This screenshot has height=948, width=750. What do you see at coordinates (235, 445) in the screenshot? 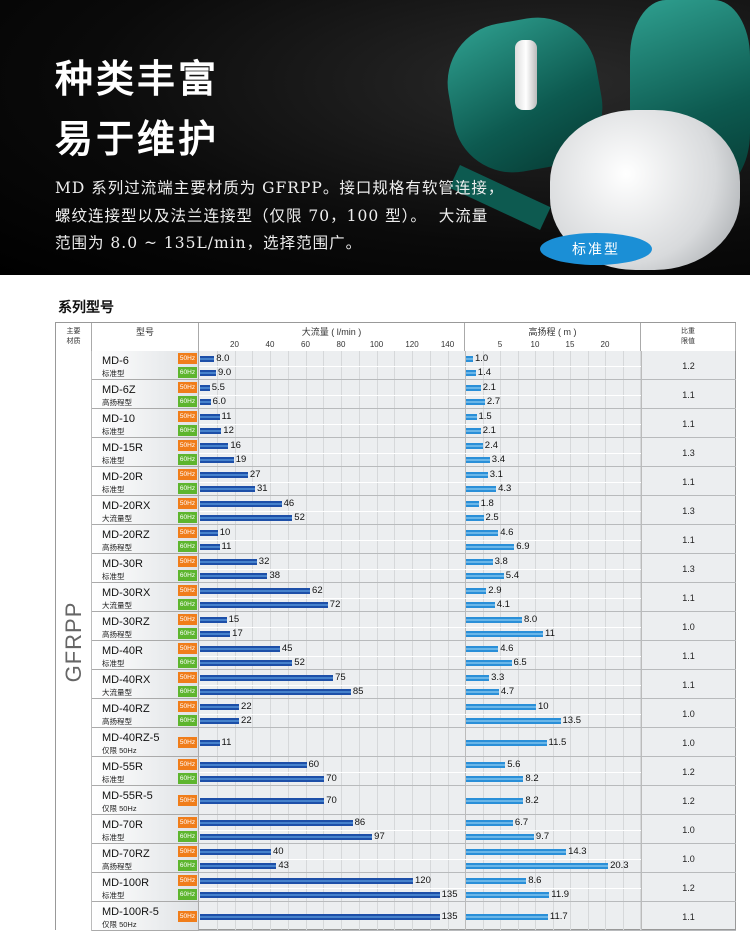
I see `flow-value-label: 16` at bounding box center [235, 445].